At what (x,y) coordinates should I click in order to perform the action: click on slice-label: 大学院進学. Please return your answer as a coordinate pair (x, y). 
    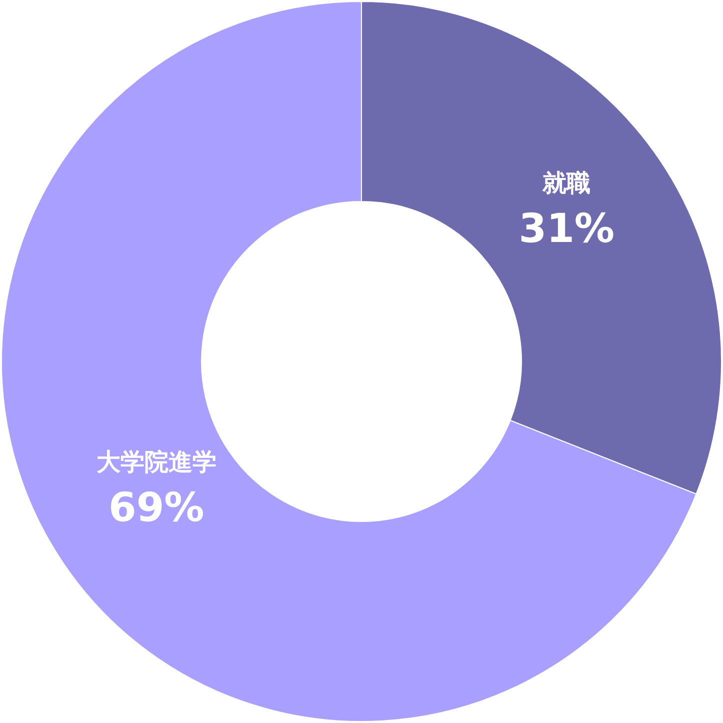
    Looking at the image, I should click on (156, 462).